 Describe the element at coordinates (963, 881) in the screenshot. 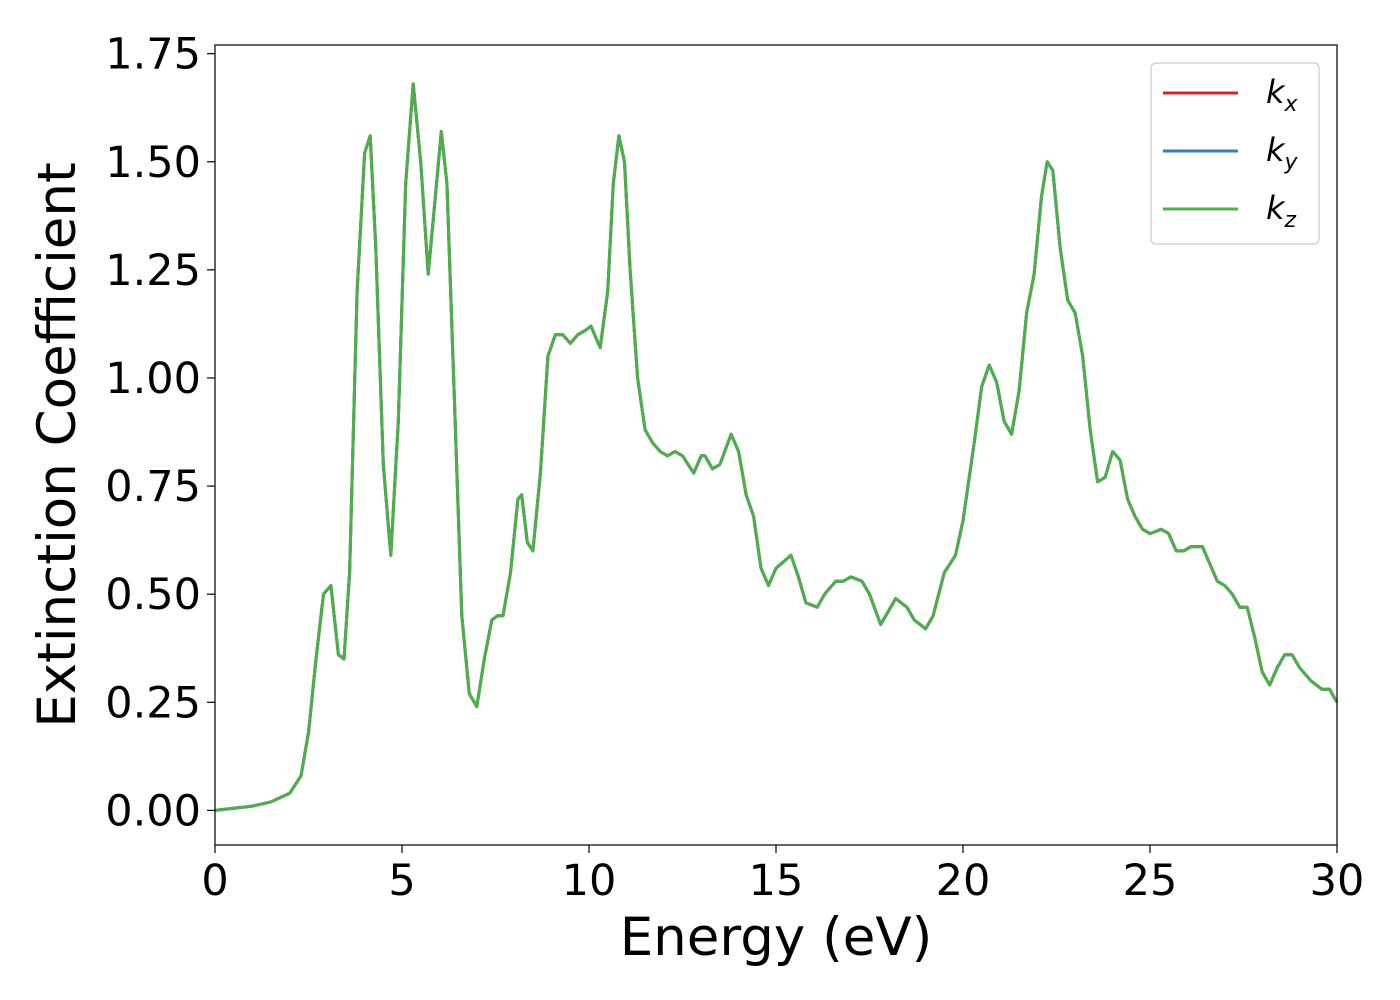

I see `x-tick-label: 20` at that location.